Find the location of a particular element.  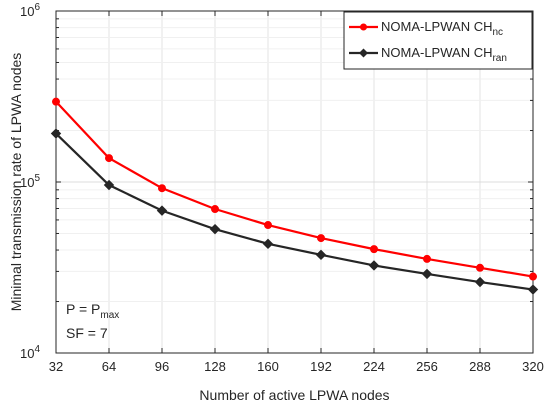

x-tick-label: 224 is located at coordinates (374, 366).